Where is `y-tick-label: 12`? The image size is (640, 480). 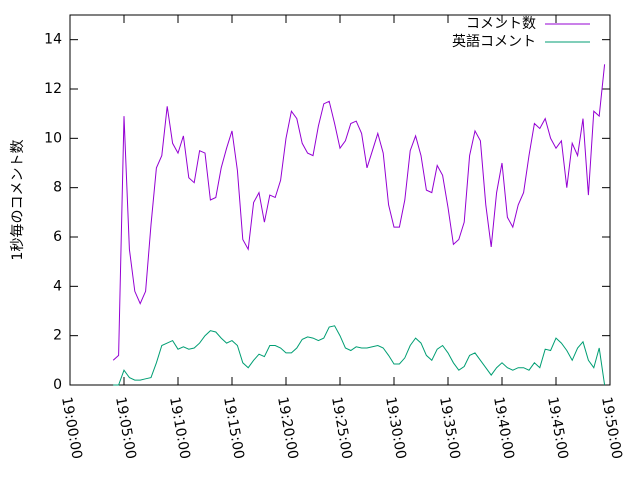
y-tick-label: 12 is located at coordinates (53, 89).